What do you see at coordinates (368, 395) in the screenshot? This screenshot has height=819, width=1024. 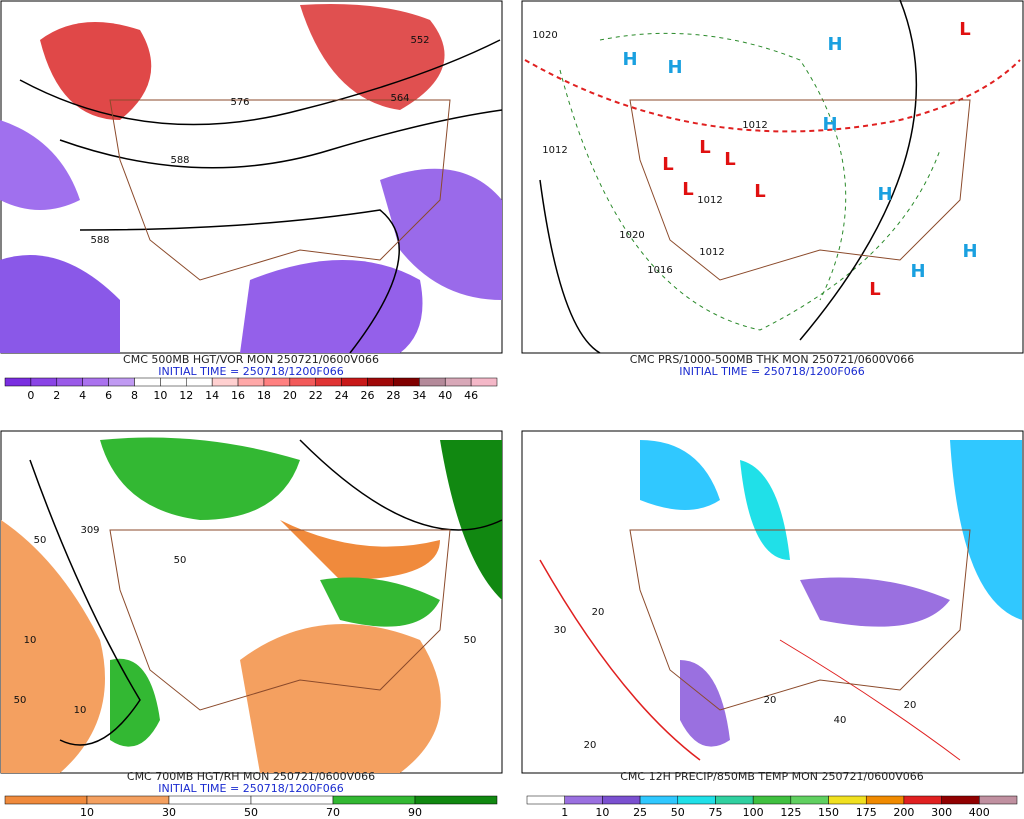 I see `colorbar-label: 26` at bounding box center [368, 395].